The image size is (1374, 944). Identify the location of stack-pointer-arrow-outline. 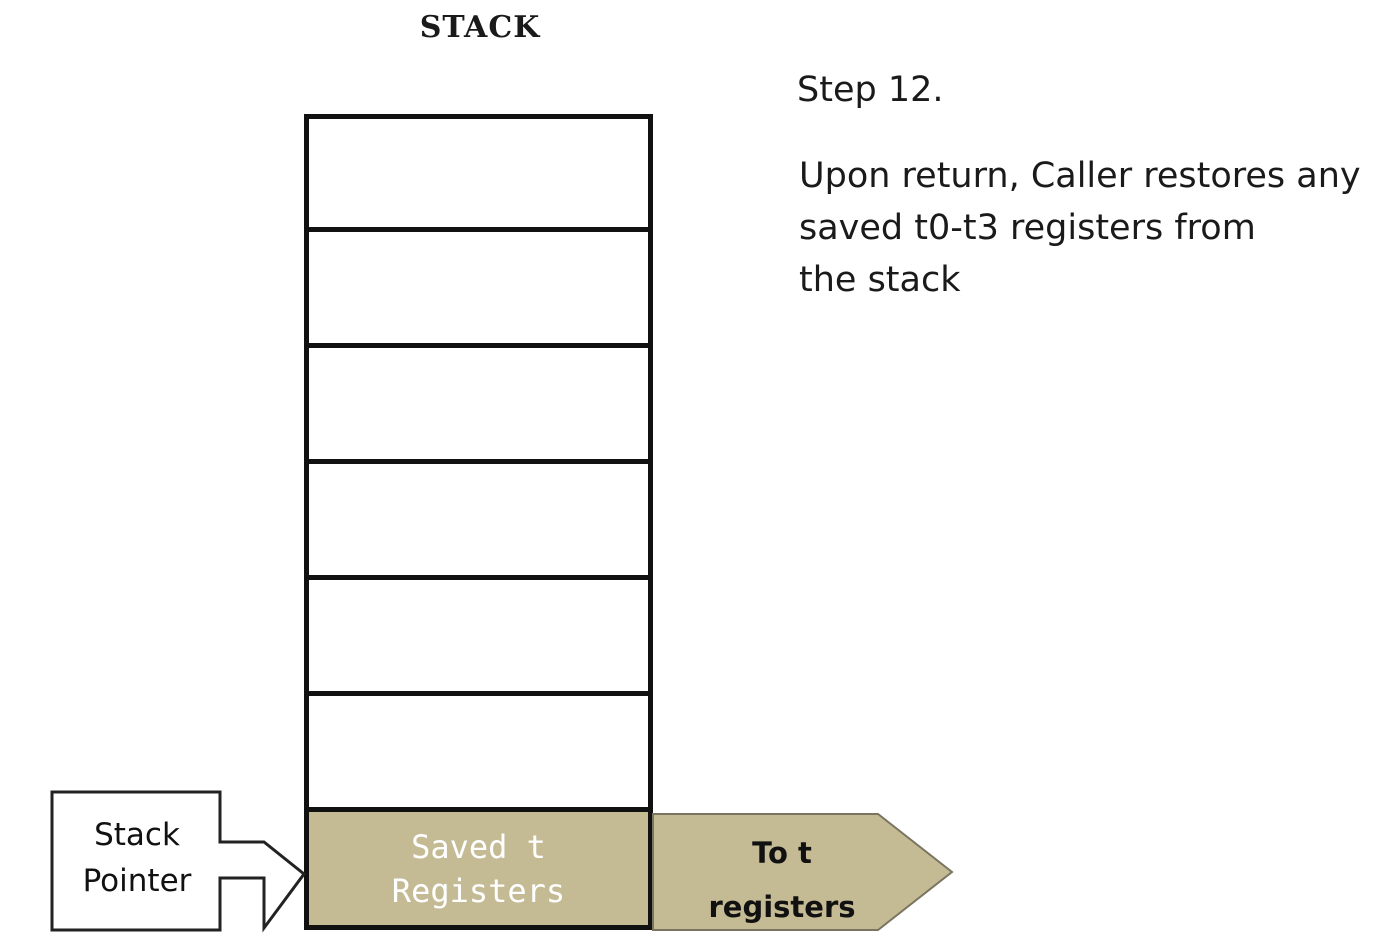
(178, 861).